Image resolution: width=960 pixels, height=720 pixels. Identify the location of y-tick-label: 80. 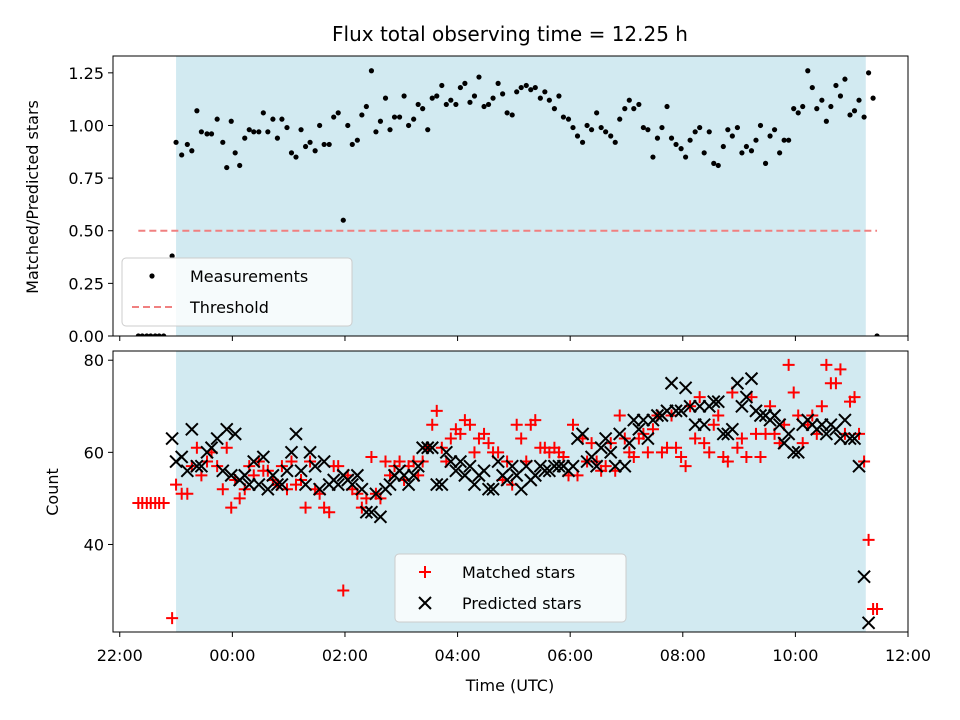
(94, 360).